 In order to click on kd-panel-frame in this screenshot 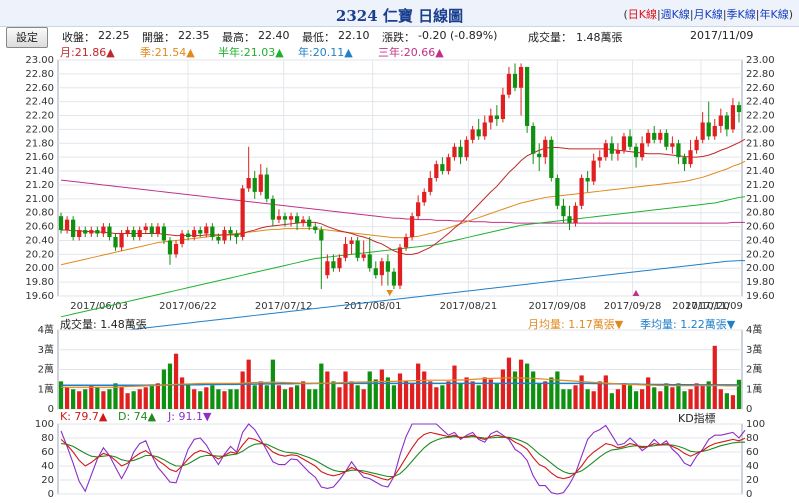, I will do `click(400, 459)`.